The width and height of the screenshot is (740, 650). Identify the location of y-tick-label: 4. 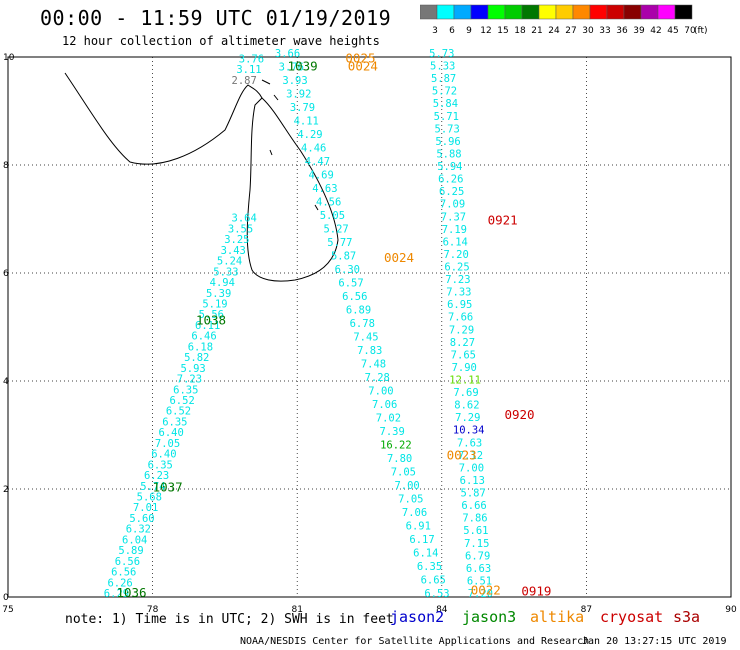
(6, 382).